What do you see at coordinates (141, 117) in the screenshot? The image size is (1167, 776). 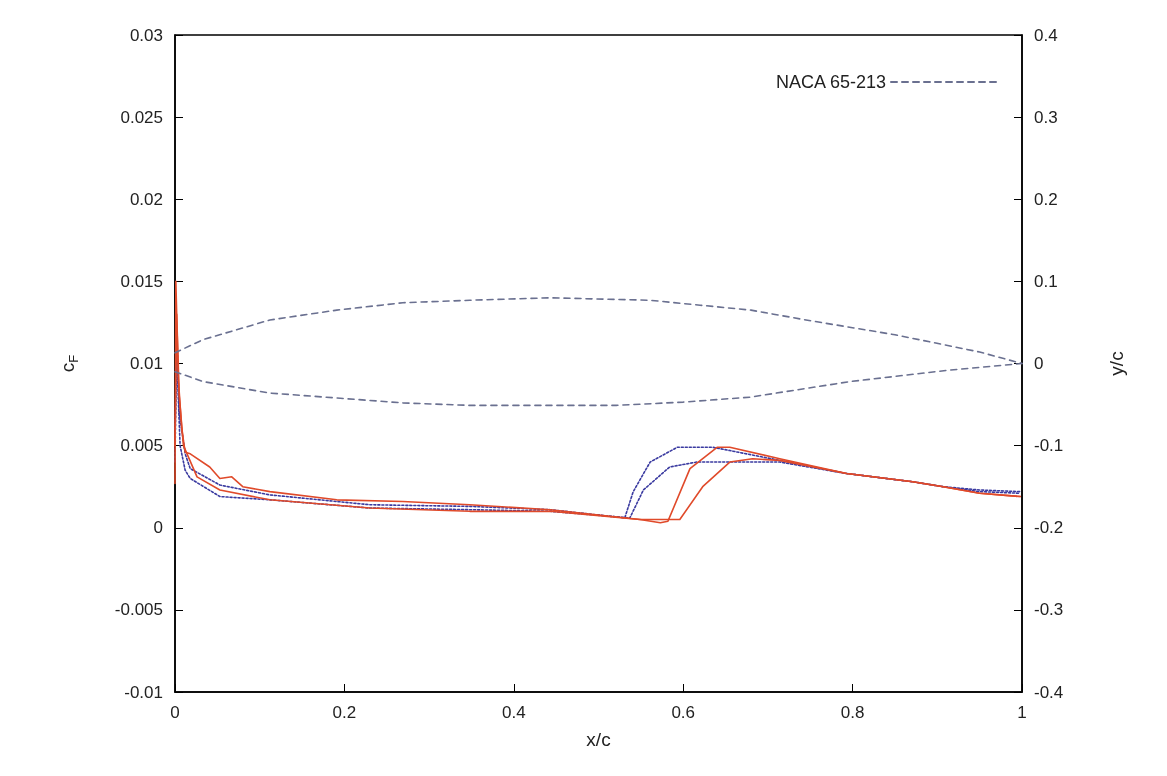 I see `y-tick-label: 0.025` at bounding box center [141, 117].